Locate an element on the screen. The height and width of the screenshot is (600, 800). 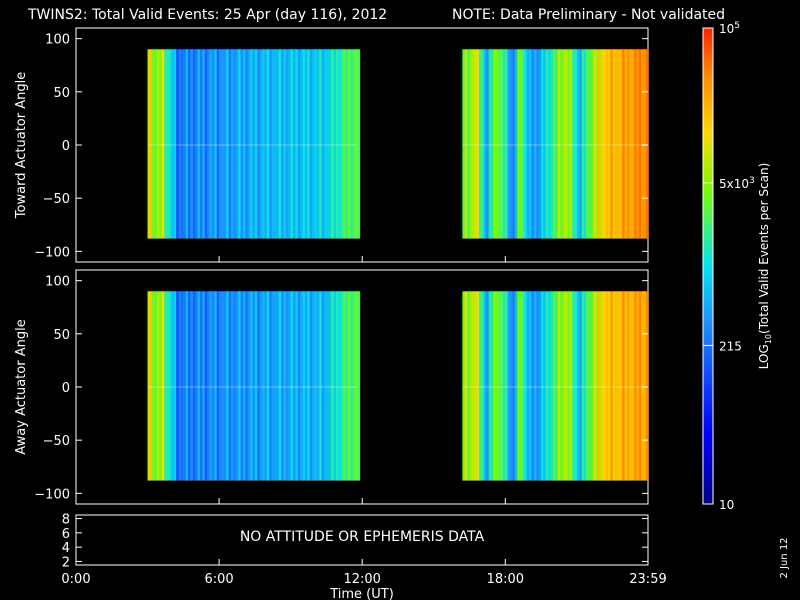
x-tick-label: 23:59 is located at coordinates (647, 579).